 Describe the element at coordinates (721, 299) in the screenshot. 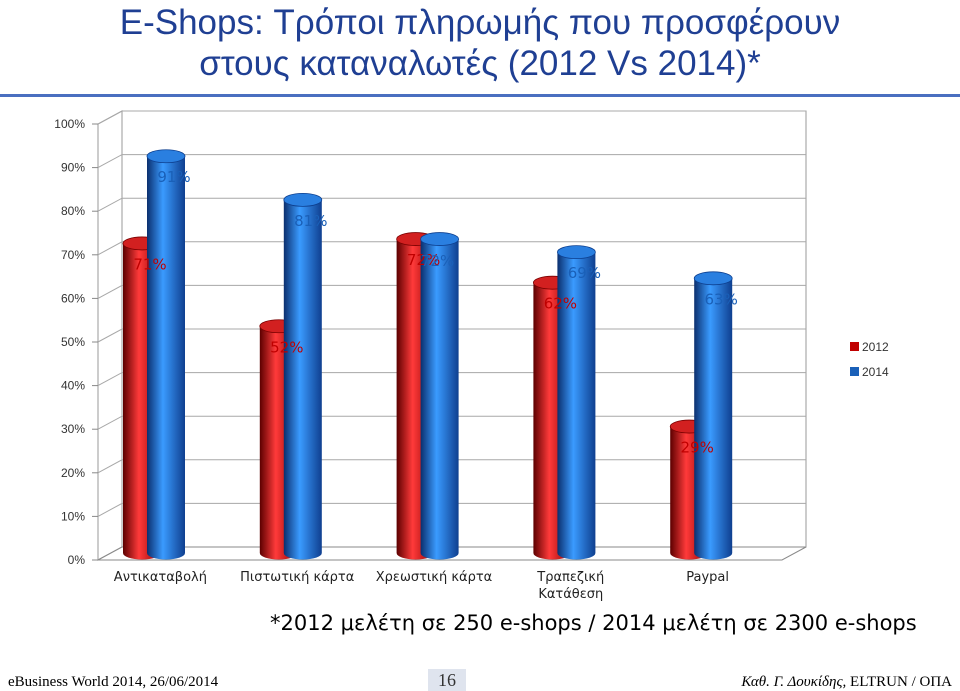

I see `data-label: 63%` at that location.